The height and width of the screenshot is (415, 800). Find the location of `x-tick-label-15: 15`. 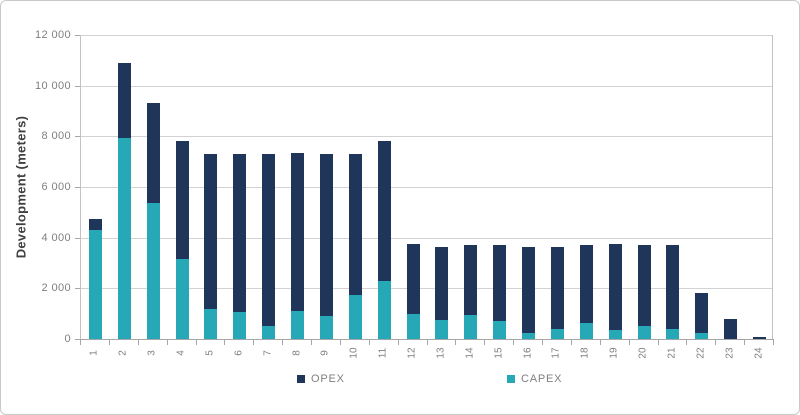

x-tick-label-15: 15 is located at coordinates (499, 353).